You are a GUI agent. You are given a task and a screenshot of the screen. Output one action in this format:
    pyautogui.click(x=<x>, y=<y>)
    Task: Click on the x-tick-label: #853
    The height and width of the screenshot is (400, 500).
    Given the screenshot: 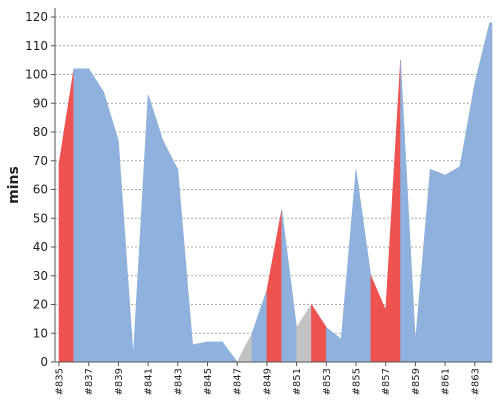 What is the action you would take?
    pyautogui.click(x=327, y=381)
    